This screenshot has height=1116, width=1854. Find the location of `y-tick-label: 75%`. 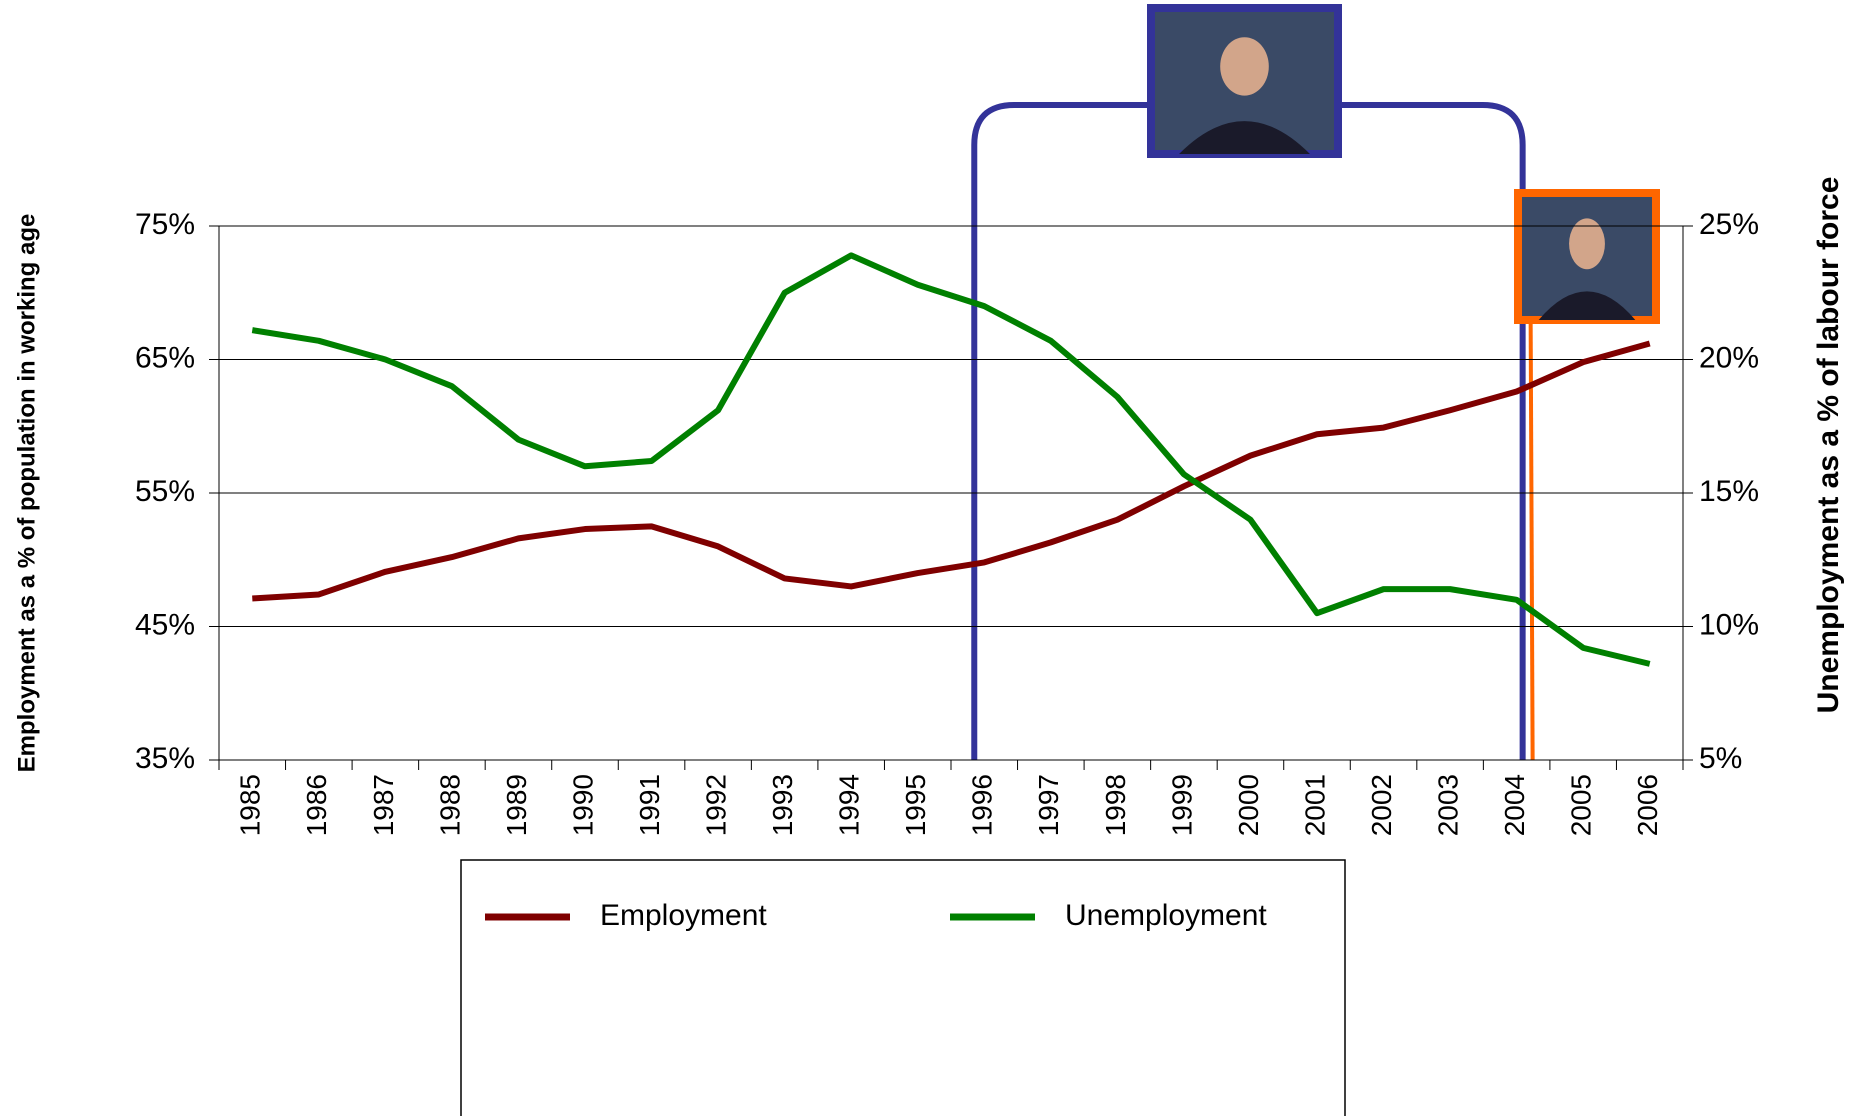

y-tick-label: 75% is located at coordinates (165, 224).